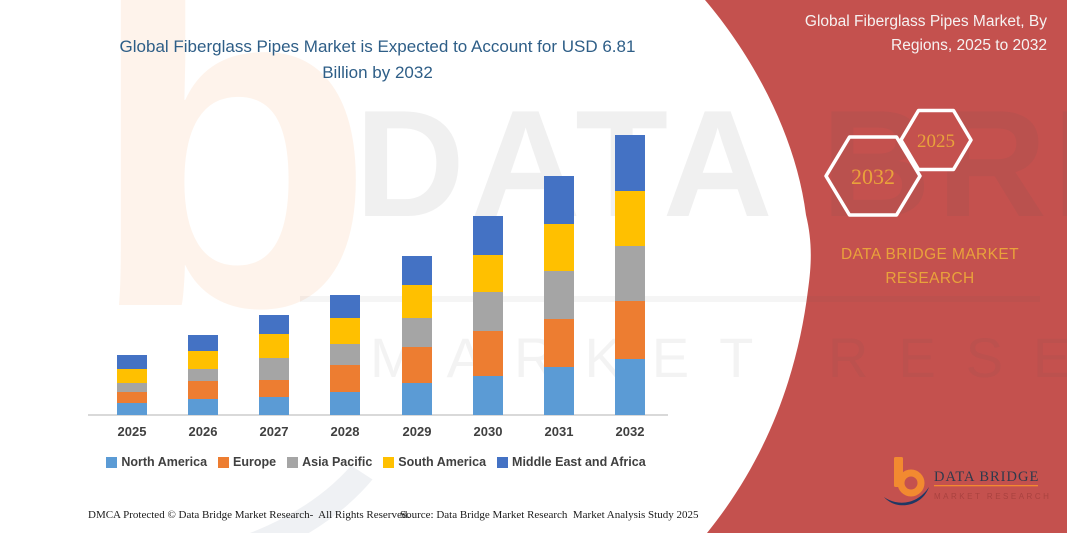  I want to click on legend-item-south-america: South America, so click(434, 462).